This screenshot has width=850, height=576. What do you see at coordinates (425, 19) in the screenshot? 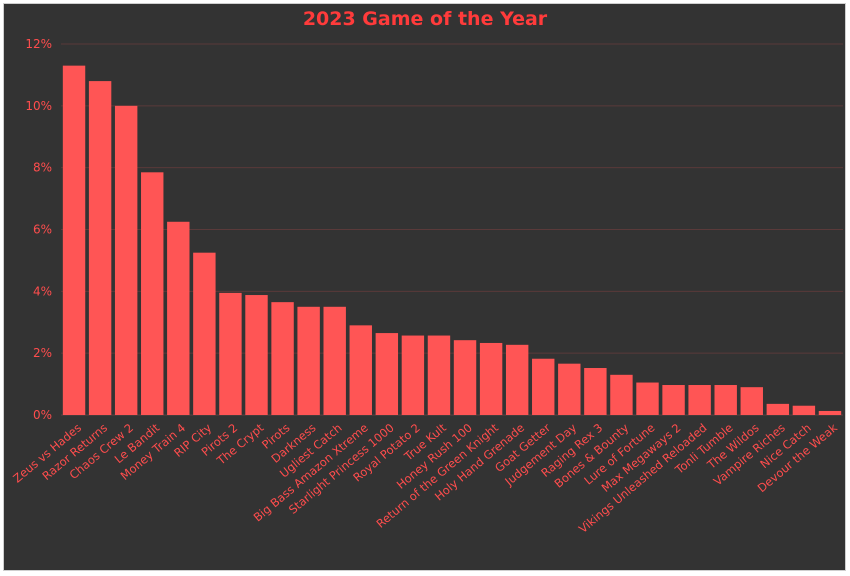
I see `chart-title: 2023 Game of the Year` at bounding box center [425, 19].